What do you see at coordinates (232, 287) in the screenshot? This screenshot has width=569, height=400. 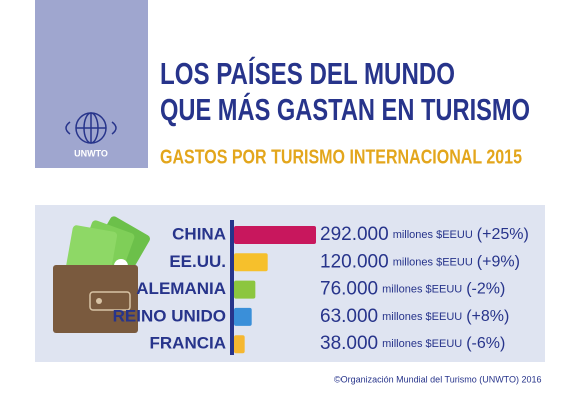 I see `axis-line` at bounding box center [232, 287].